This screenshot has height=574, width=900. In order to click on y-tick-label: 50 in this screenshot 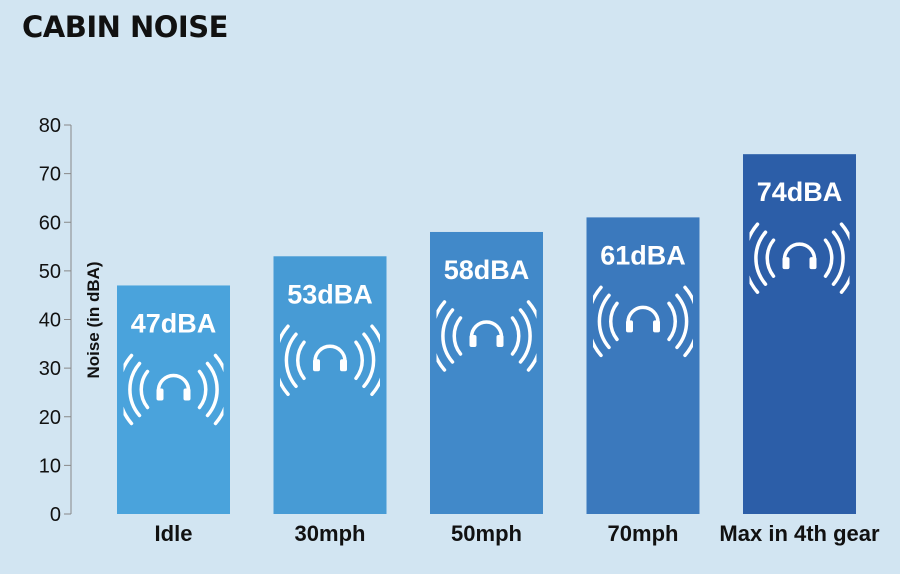, I will do `click(50, 272)`.